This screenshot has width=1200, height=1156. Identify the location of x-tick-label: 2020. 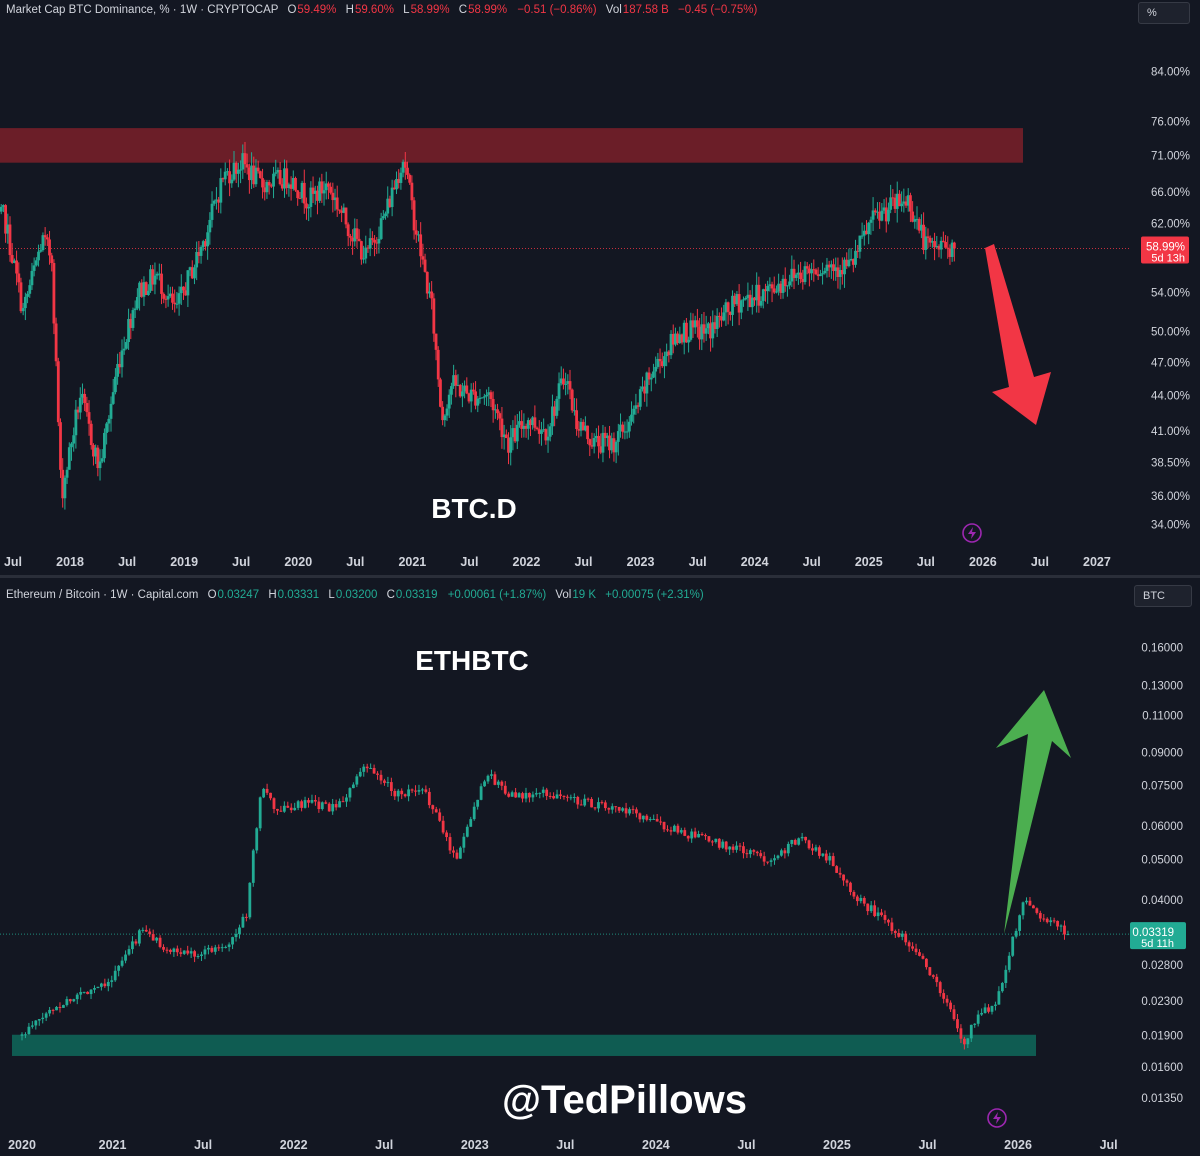
(298, 562).